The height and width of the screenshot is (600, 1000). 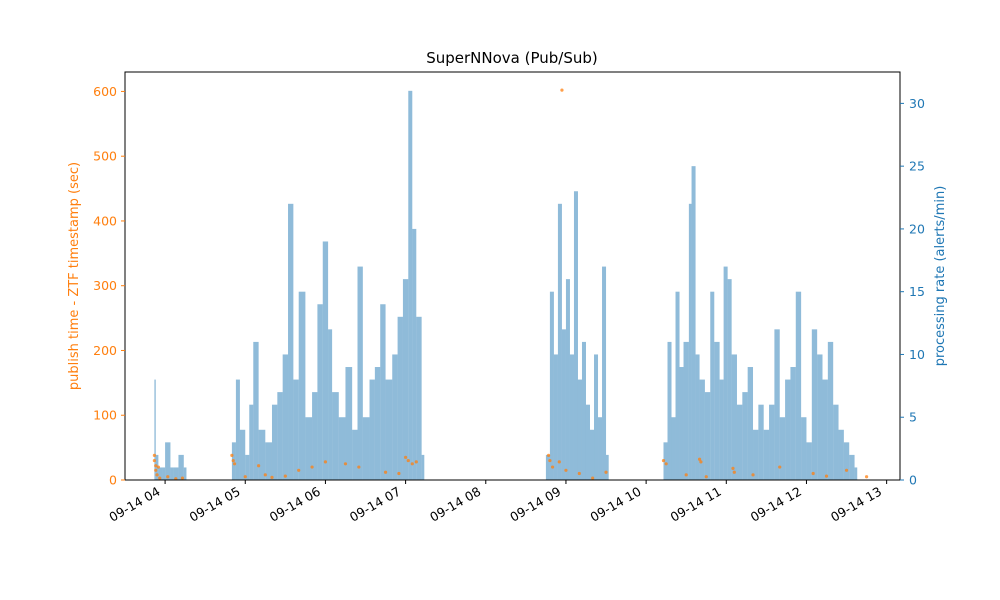 What do you see at coordinates (105, 285) in the screenshot?
I see `y-left-tick-label: 300` at bounding box center [105, 285].